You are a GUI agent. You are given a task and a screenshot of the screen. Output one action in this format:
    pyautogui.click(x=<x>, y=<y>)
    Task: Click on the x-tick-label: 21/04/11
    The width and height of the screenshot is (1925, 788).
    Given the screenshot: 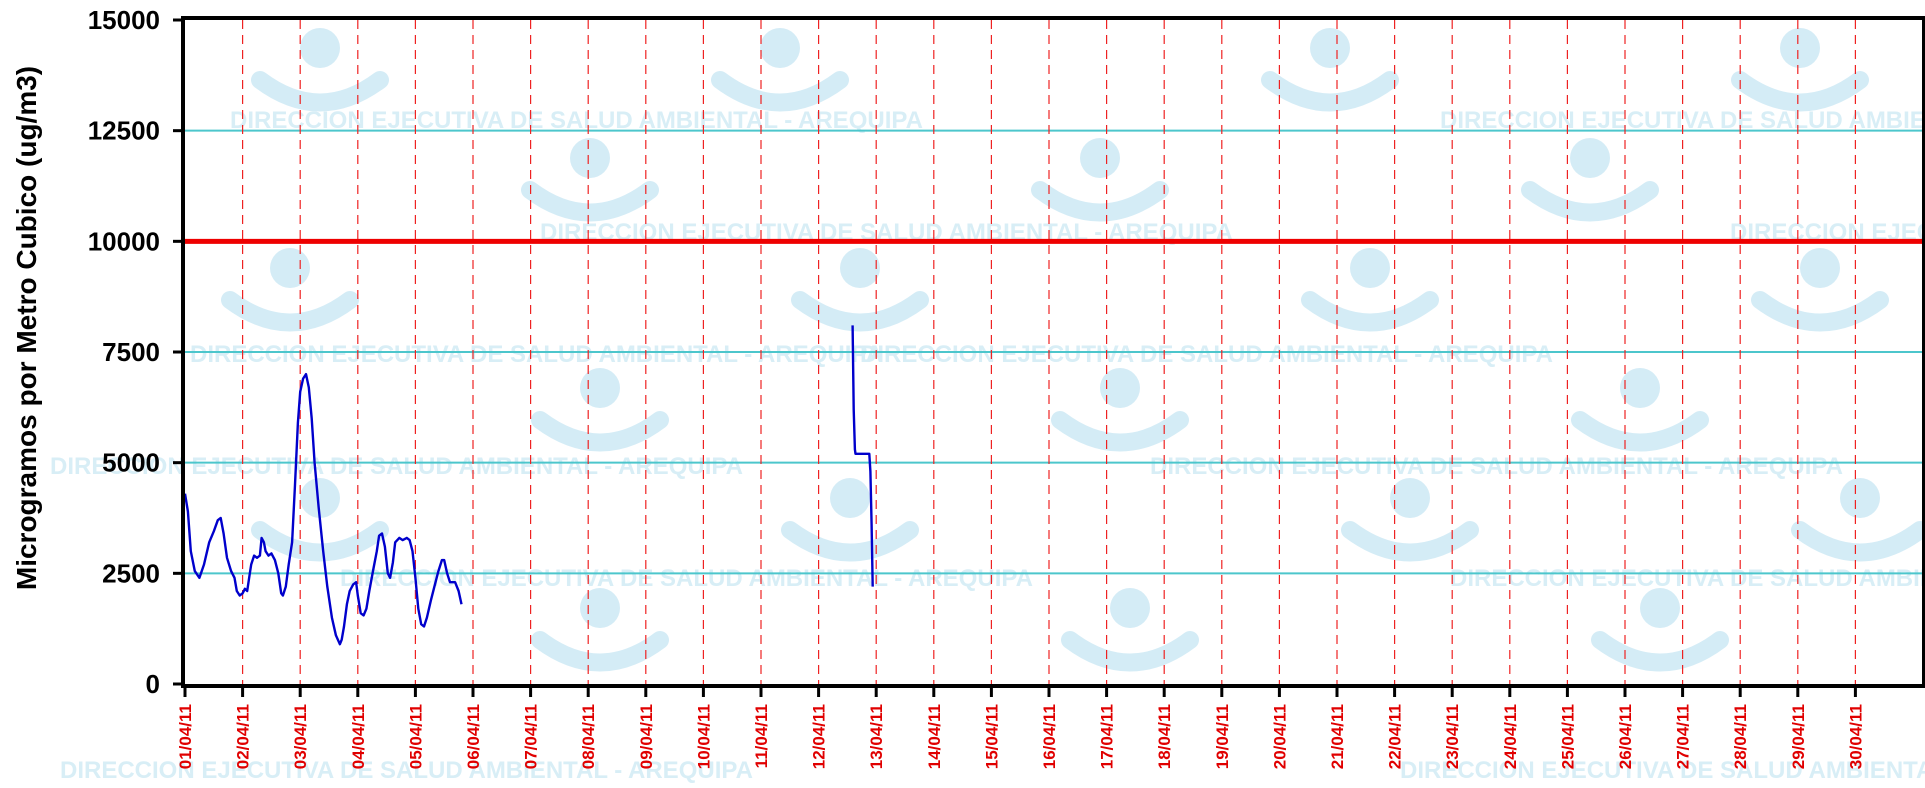 What is the action you would take?
    pyautogui.click(x=1337, y=736)
    